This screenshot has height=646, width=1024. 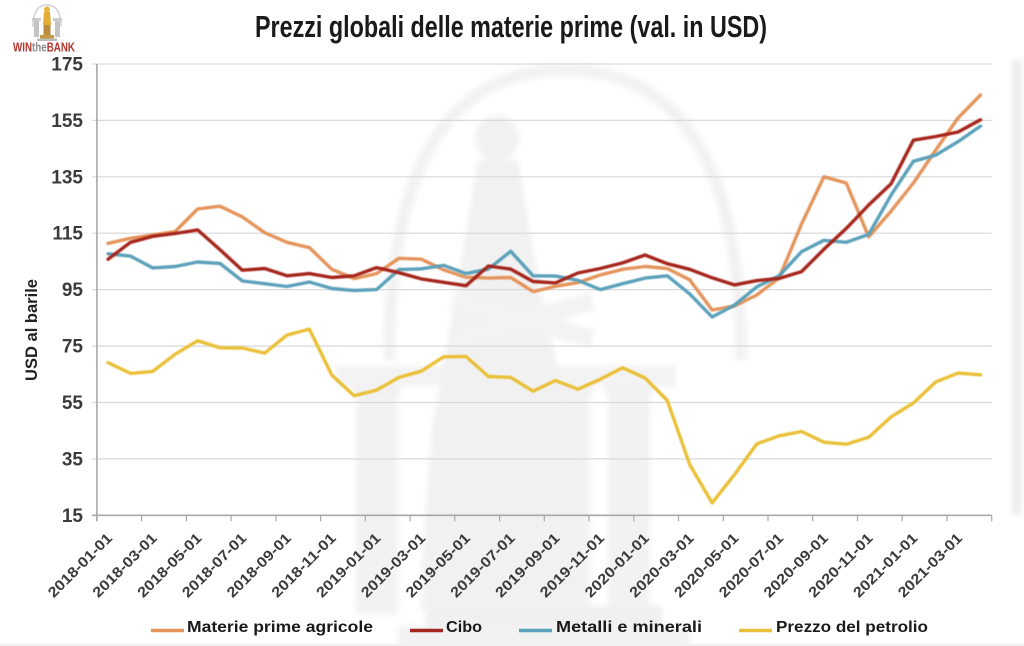 I want to click on svg-text: 55, so click(x=73, y=403).